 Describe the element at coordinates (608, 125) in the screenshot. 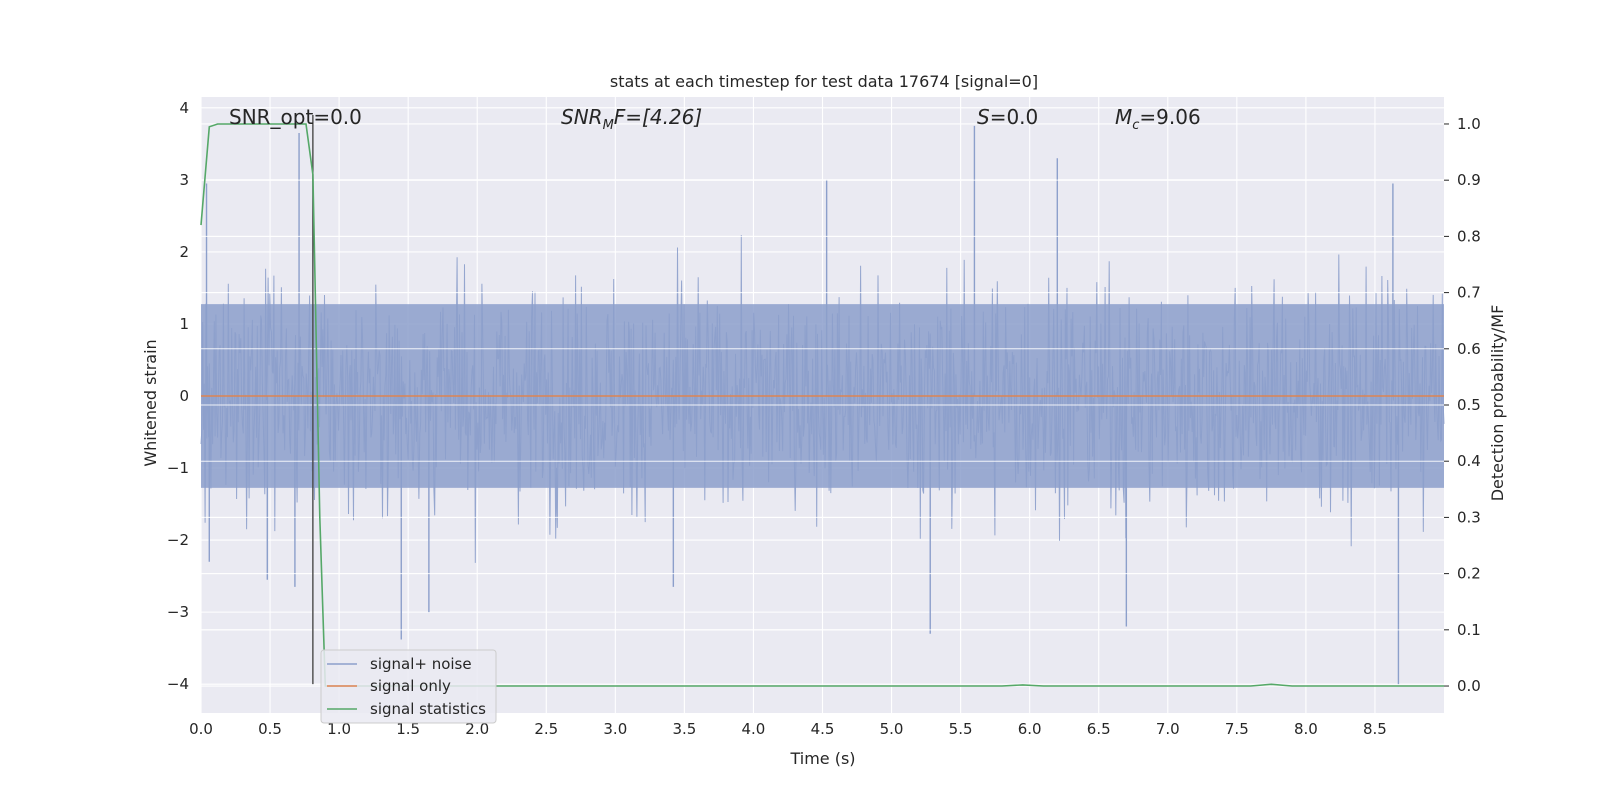

I see `annotation-snr-mf-sub: M` at that location.